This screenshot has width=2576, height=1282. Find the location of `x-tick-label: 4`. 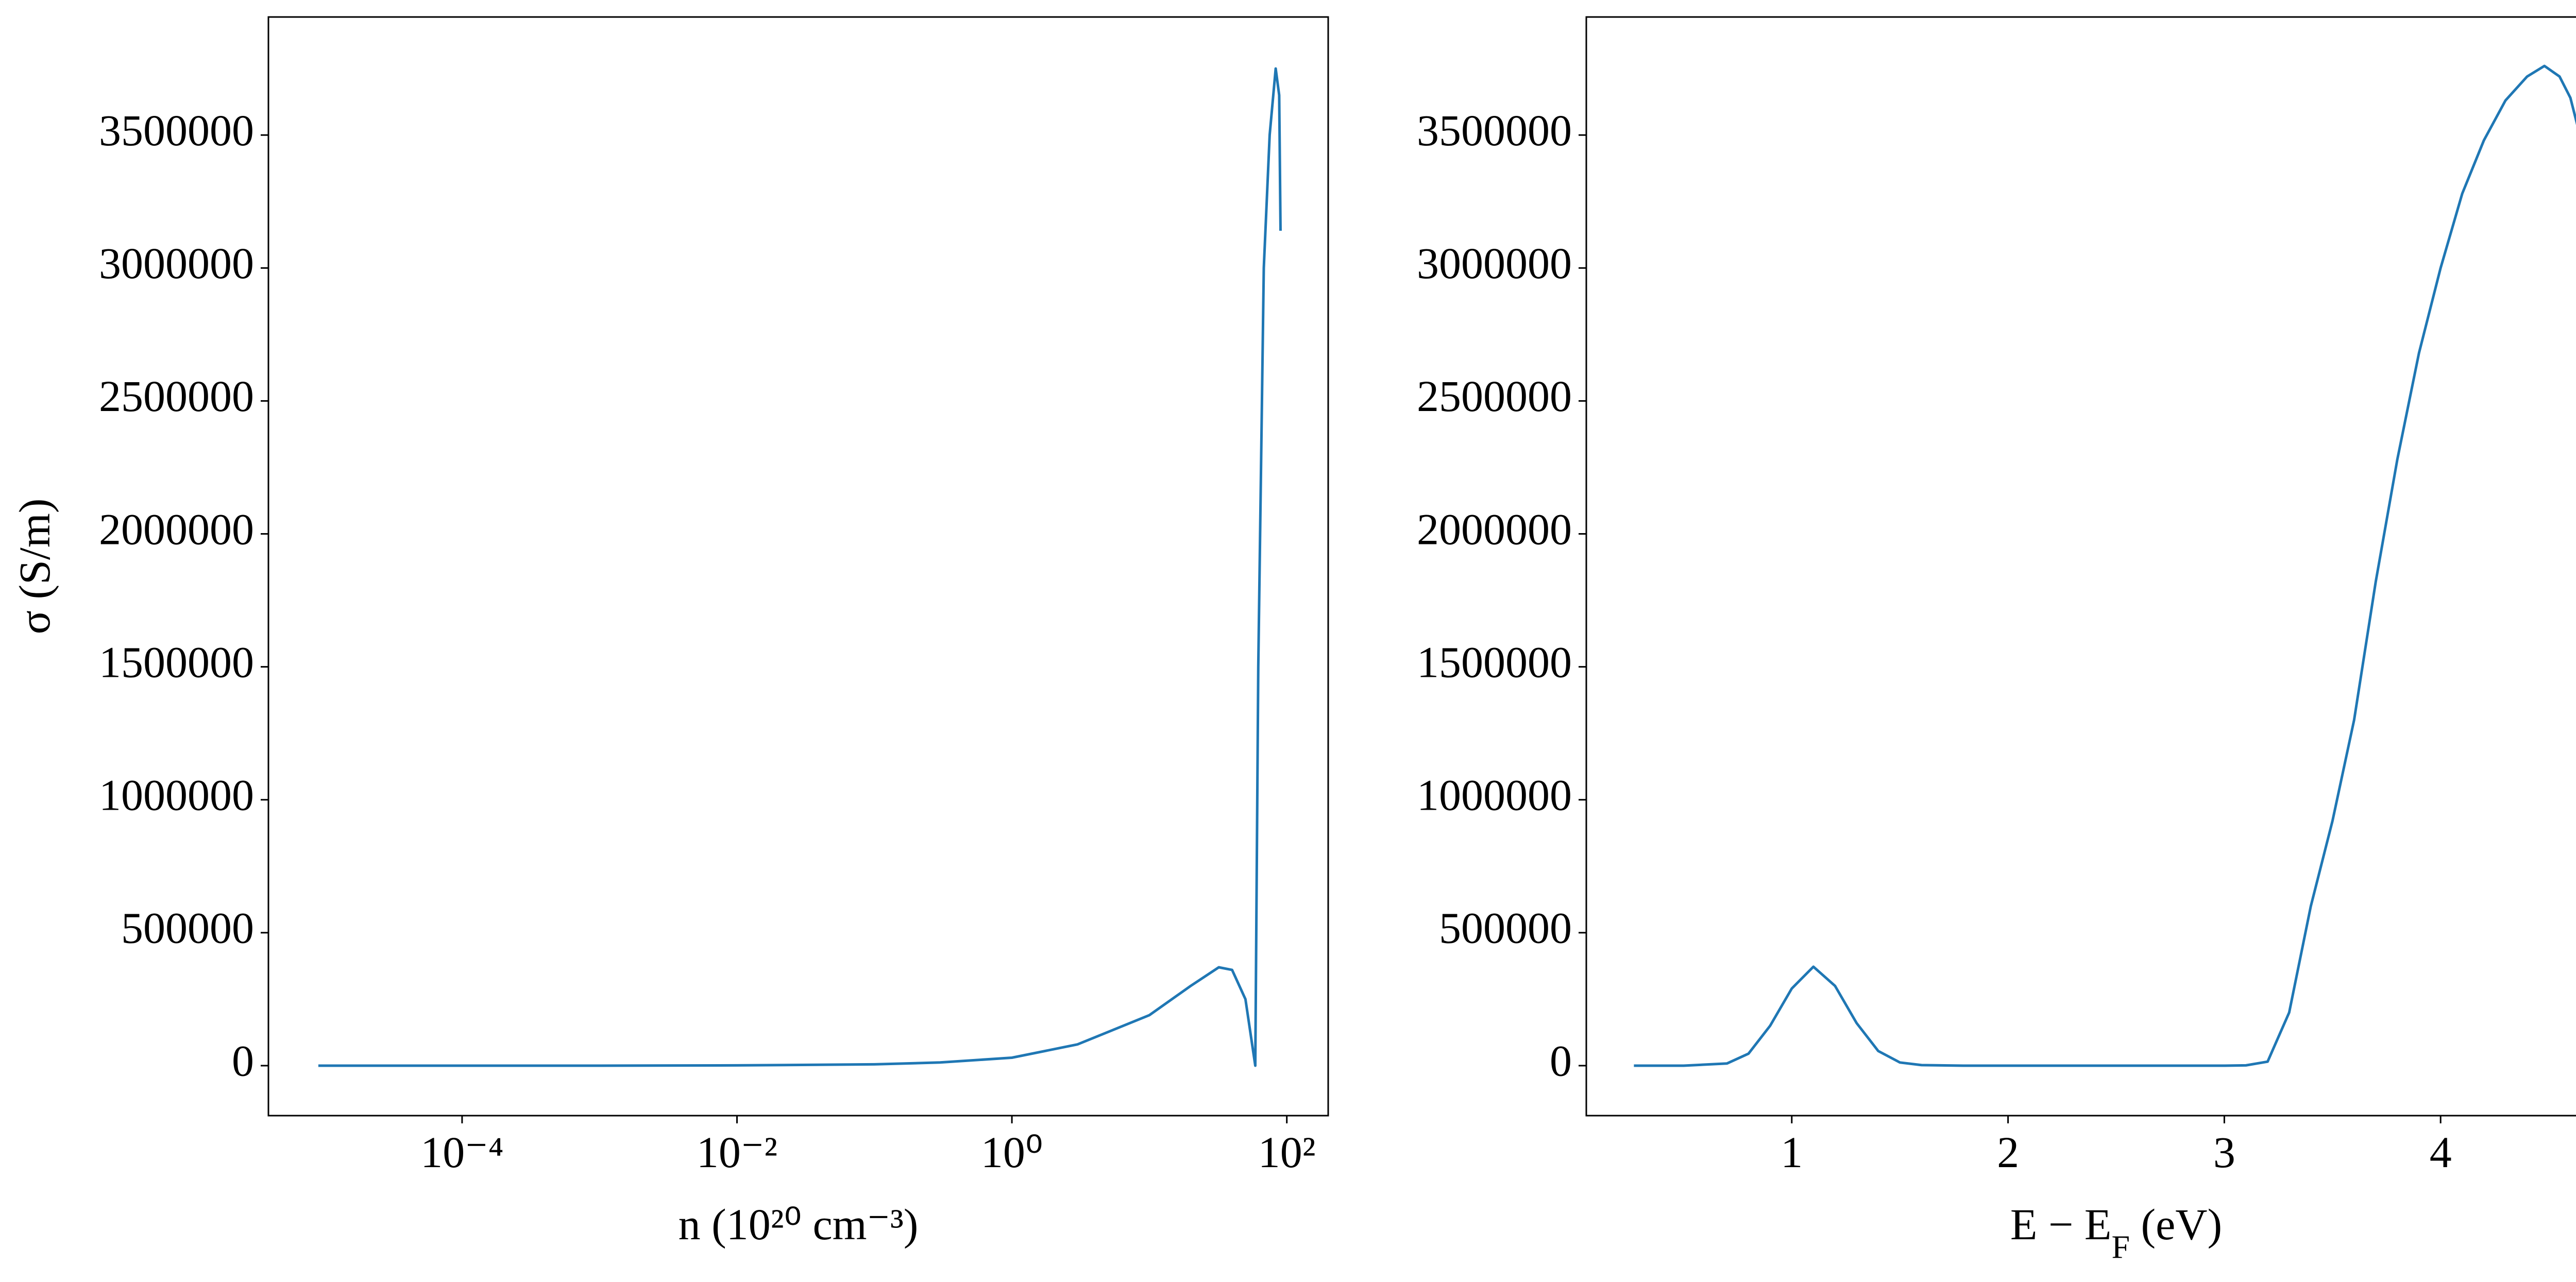

x-tick-label: 4 is located at coordinates (2441, 1152).